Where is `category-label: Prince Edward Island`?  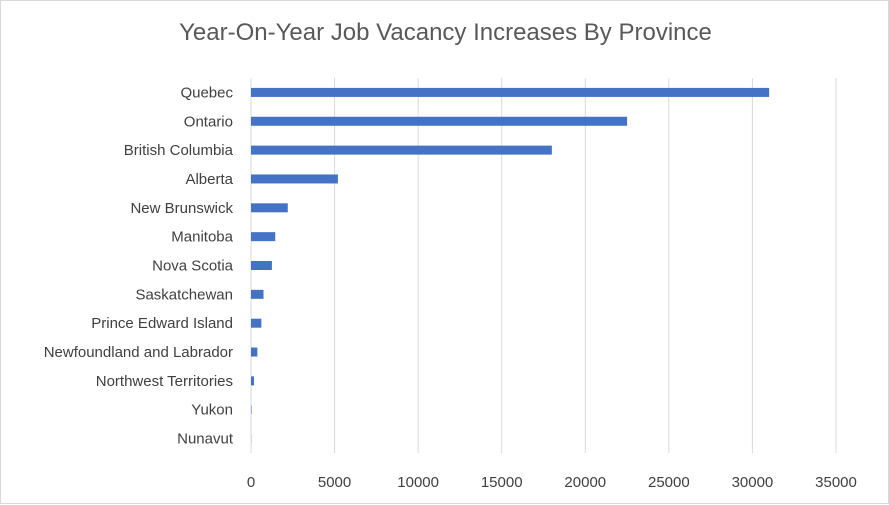 category-label: Prince Edward Island is located at coordinates (162, 323).